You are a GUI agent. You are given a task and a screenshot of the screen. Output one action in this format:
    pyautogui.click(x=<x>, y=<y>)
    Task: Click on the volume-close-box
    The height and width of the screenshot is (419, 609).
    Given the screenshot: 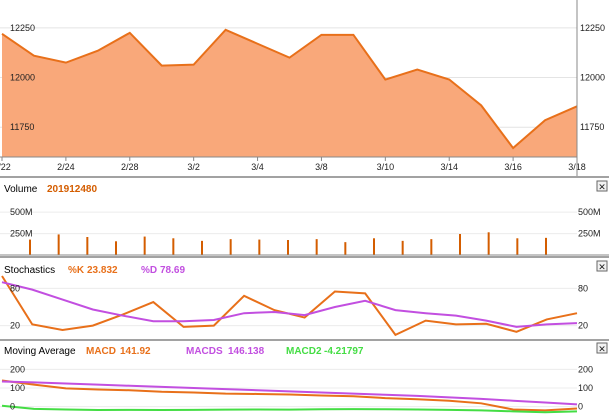 What is the action you would take?
    pyautogui.click(x=602, y=186)
    